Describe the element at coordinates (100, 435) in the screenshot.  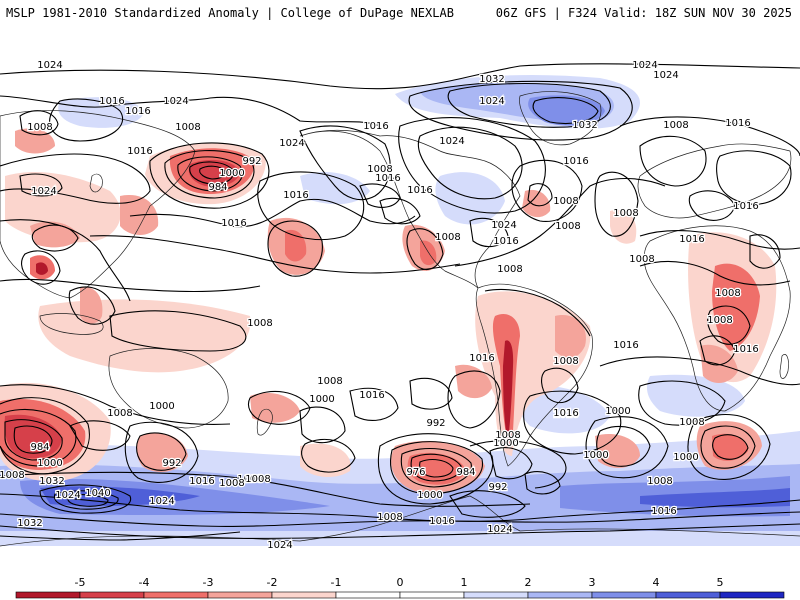
I see `isobar-1008-tasman` at that location.